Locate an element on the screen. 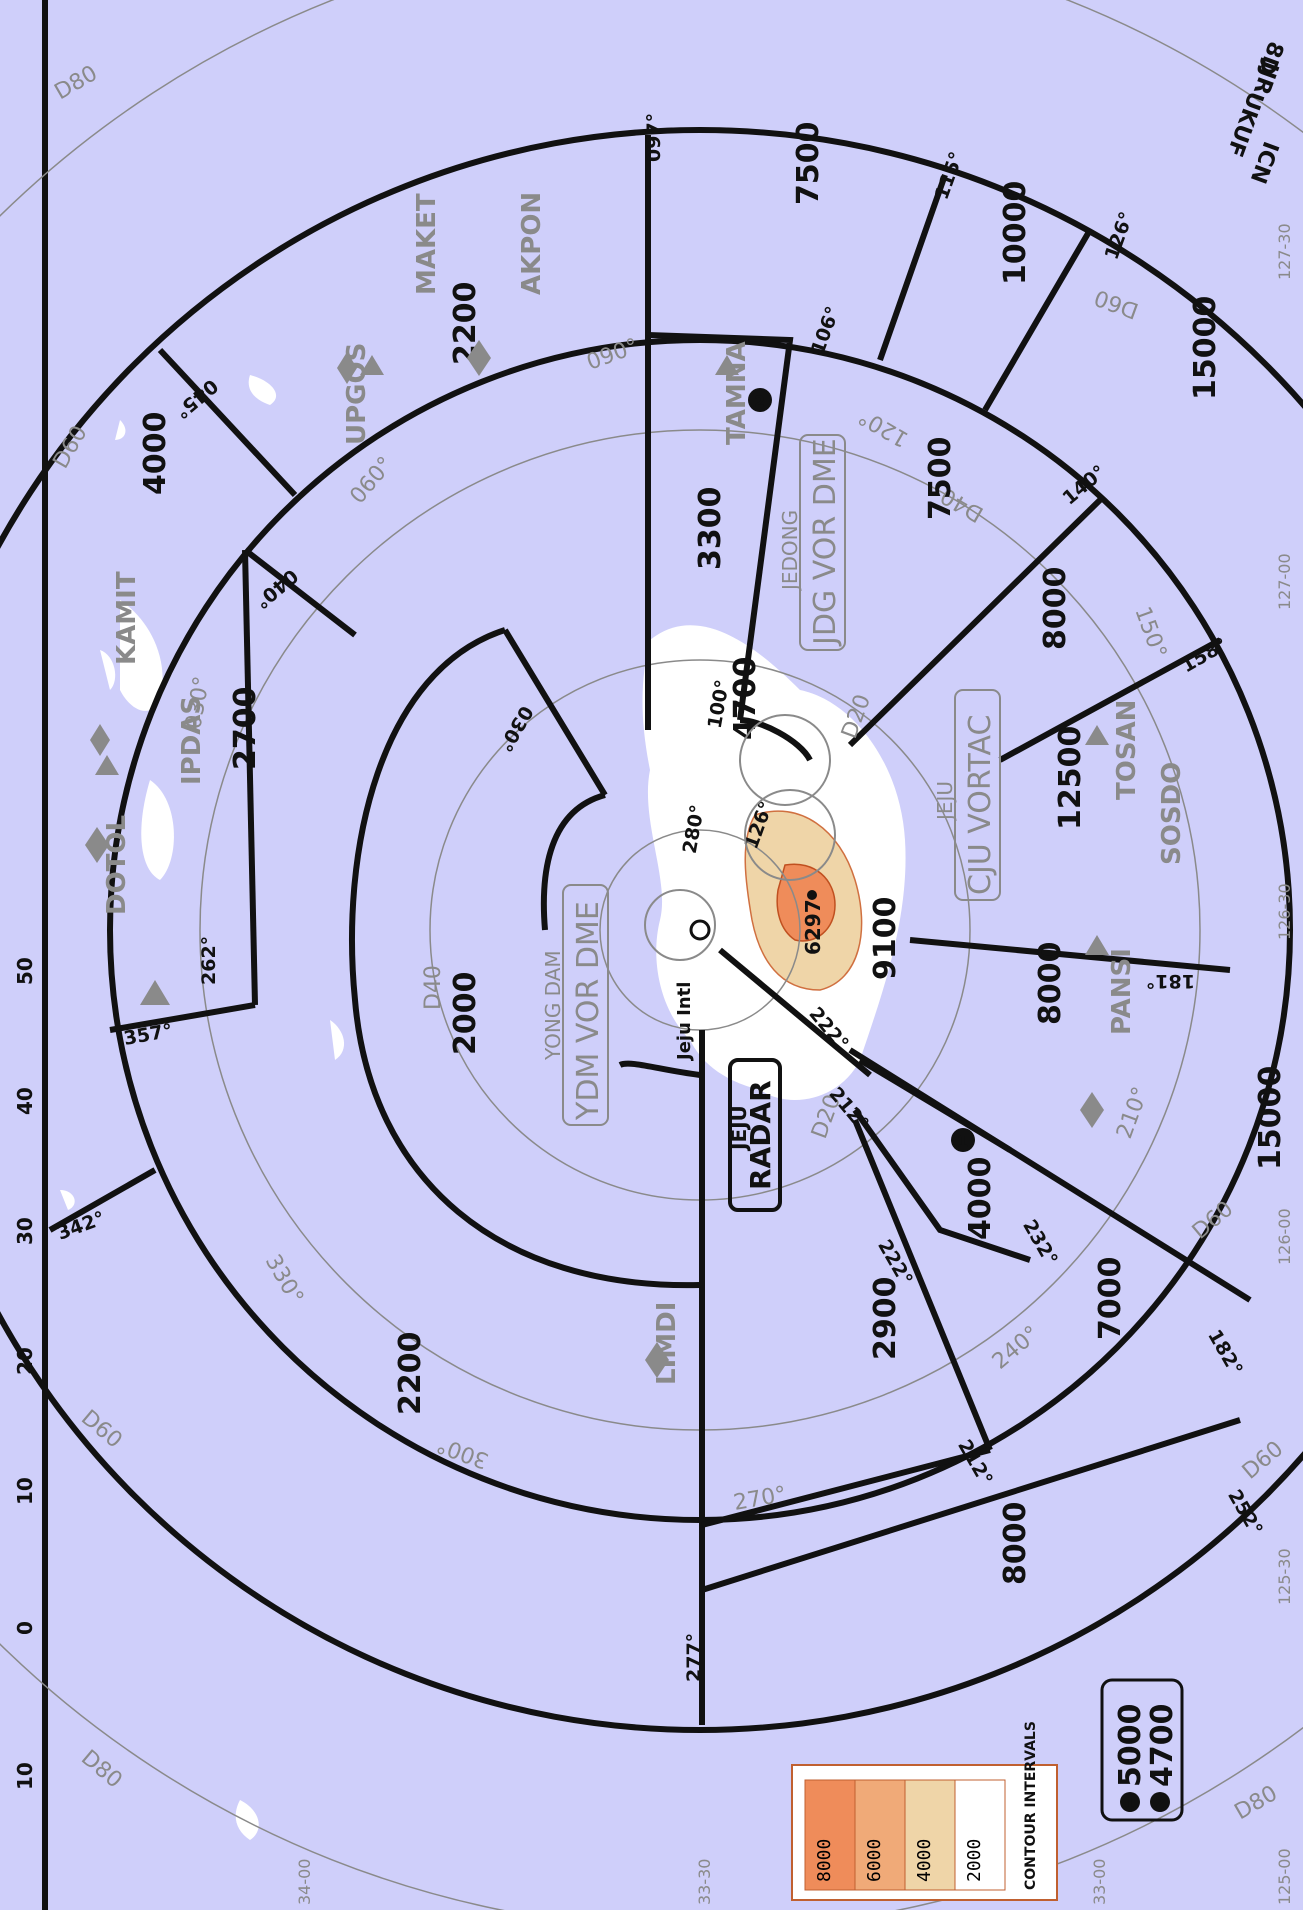  note-2-altitude: 4700 is located at coordinates (1162, 1746).